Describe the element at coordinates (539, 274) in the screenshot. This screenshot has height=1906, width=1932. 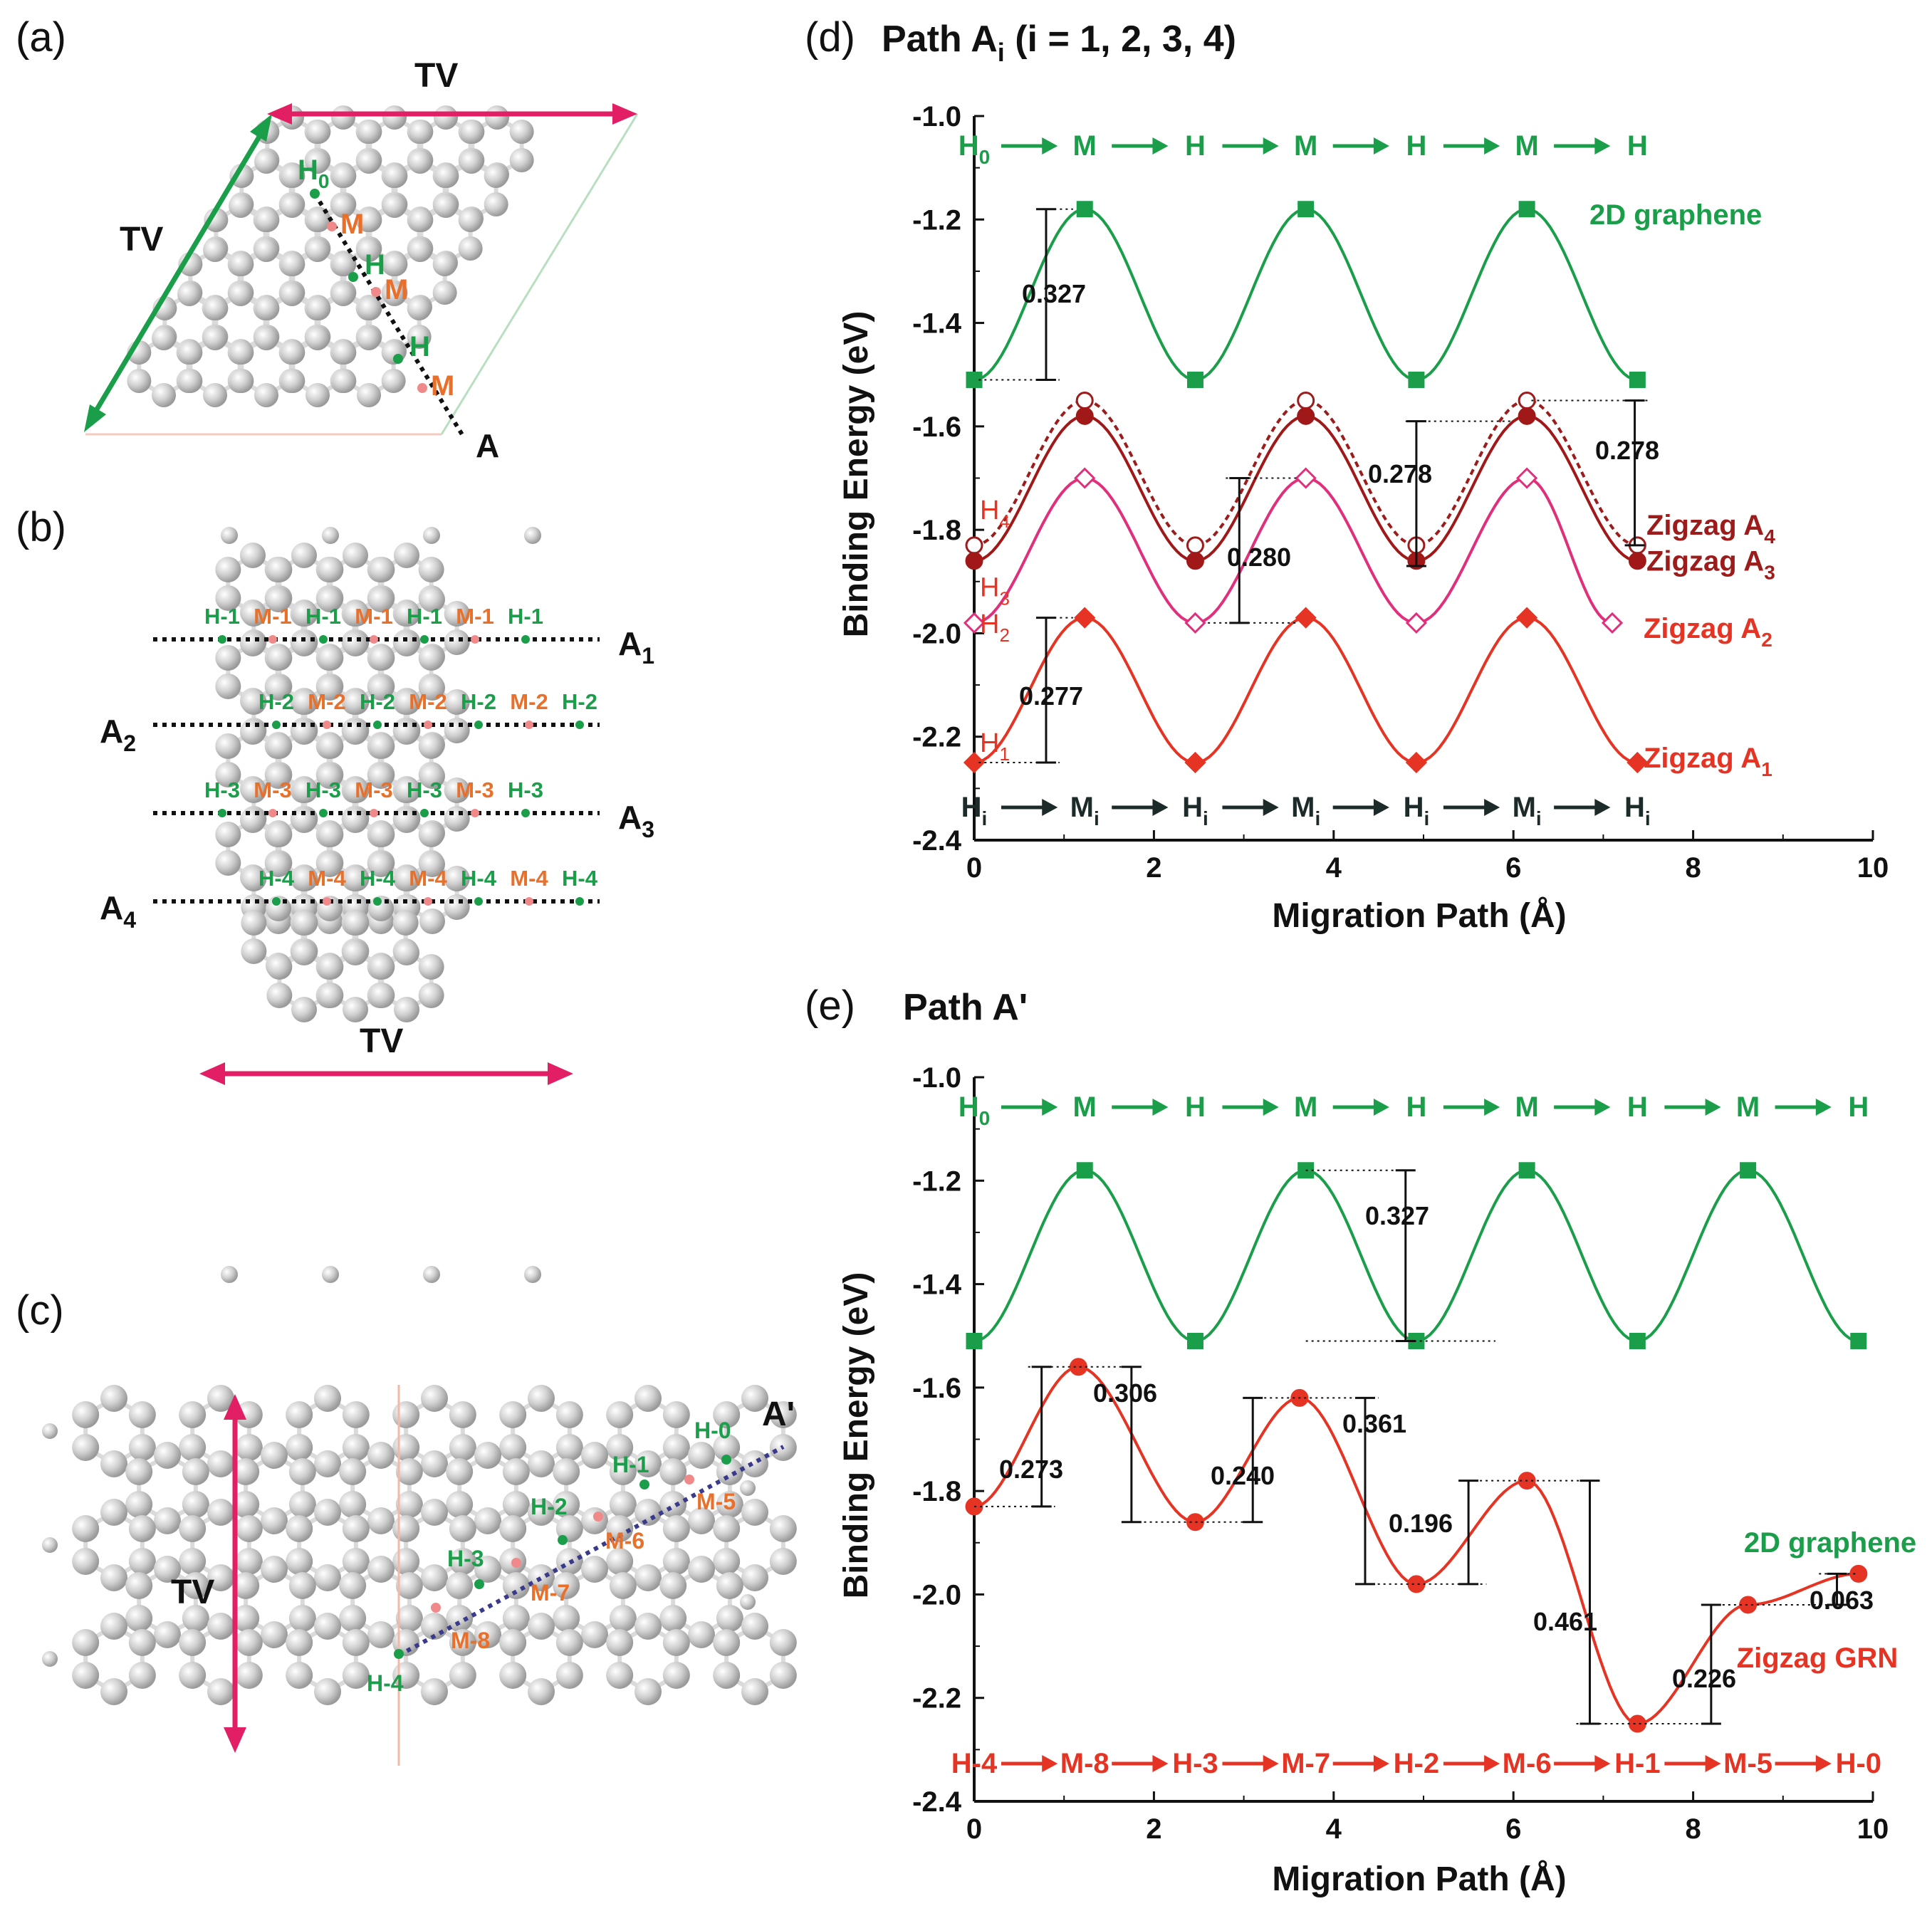
I see `panel-a-cell-edge-right` at that location.